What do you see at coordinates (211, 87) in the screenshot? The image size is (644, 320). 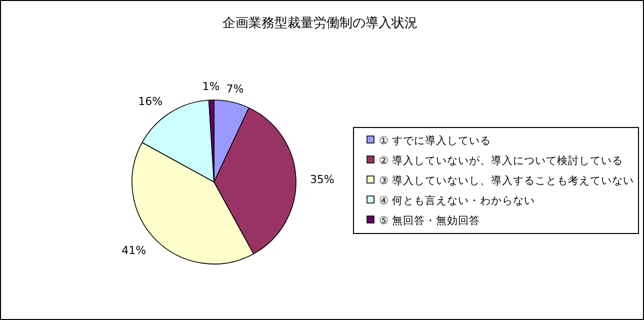 I see `data-label: 1%` at bounding box center [211, 87].